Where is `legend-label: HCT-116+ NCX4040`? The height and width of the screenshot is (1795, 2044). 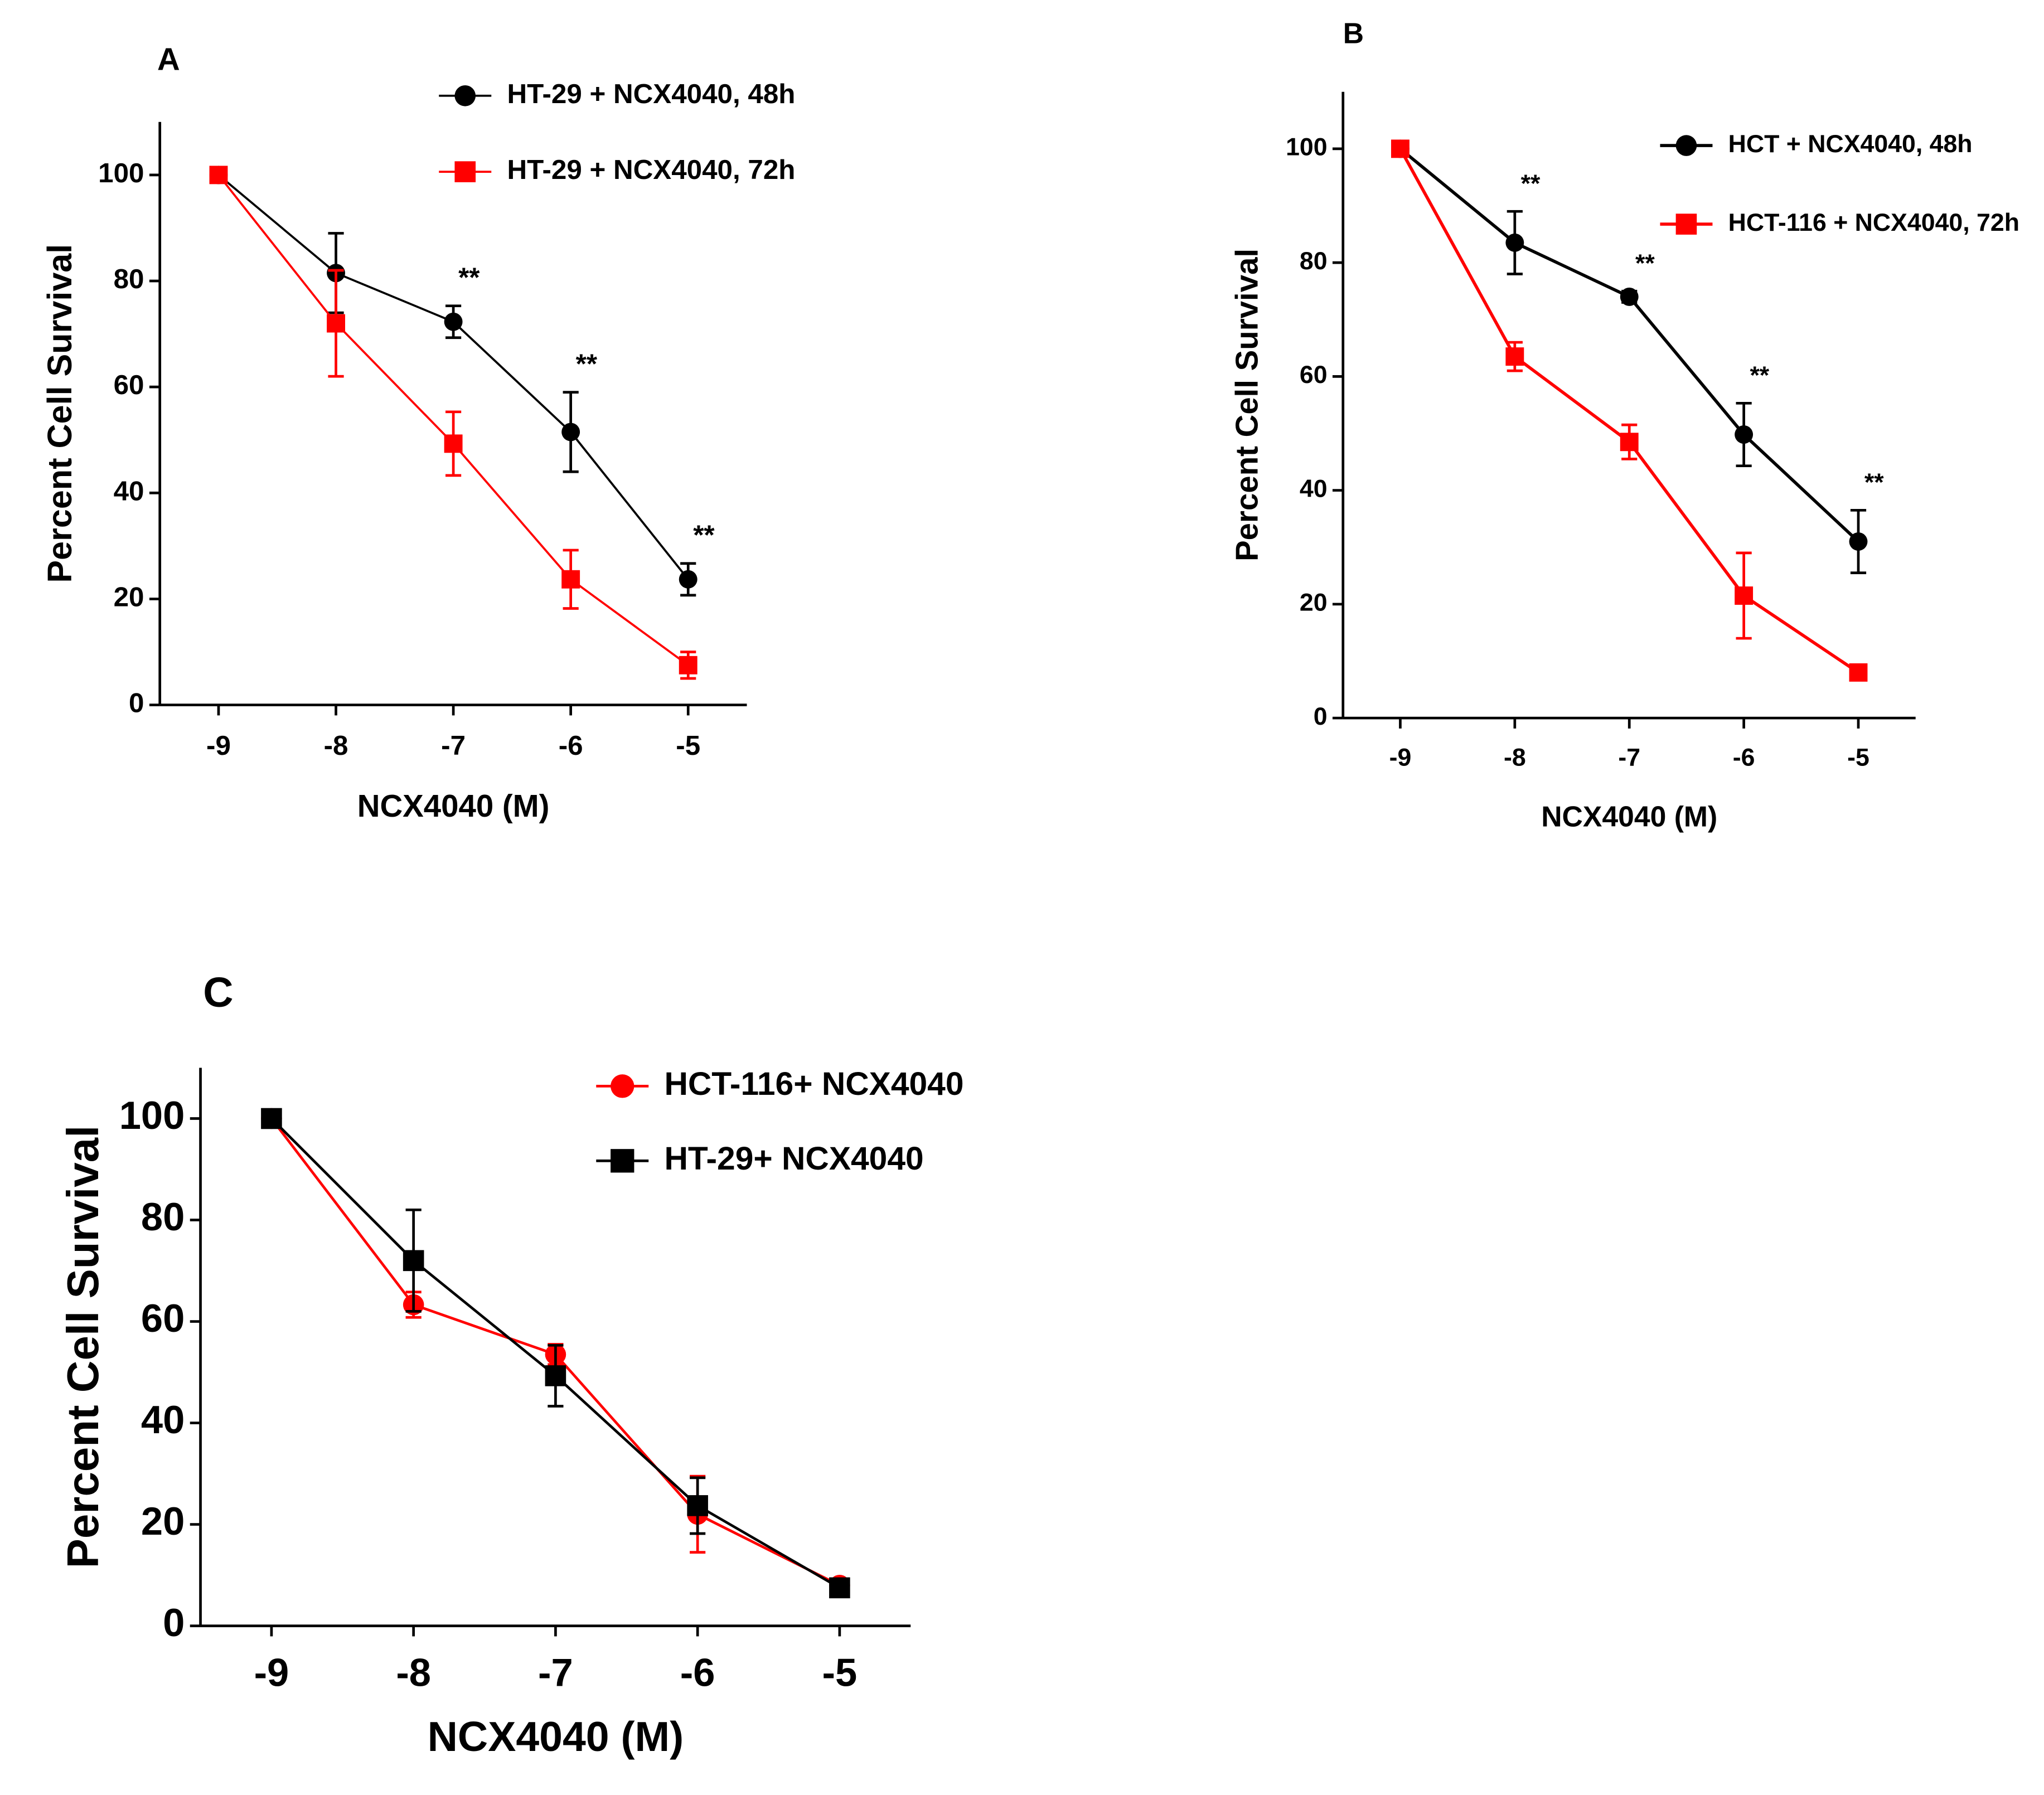 legend-label: HCT-116+ NCX4040 is located at coordinates (813, 1084).